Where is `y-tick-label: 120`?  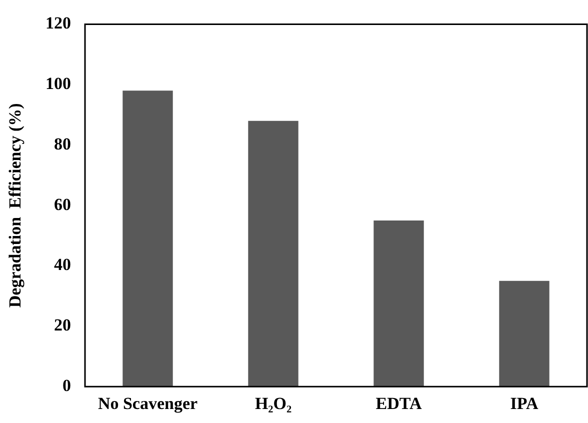 y-tick-label: 120 is located at coordinates (58, 23).